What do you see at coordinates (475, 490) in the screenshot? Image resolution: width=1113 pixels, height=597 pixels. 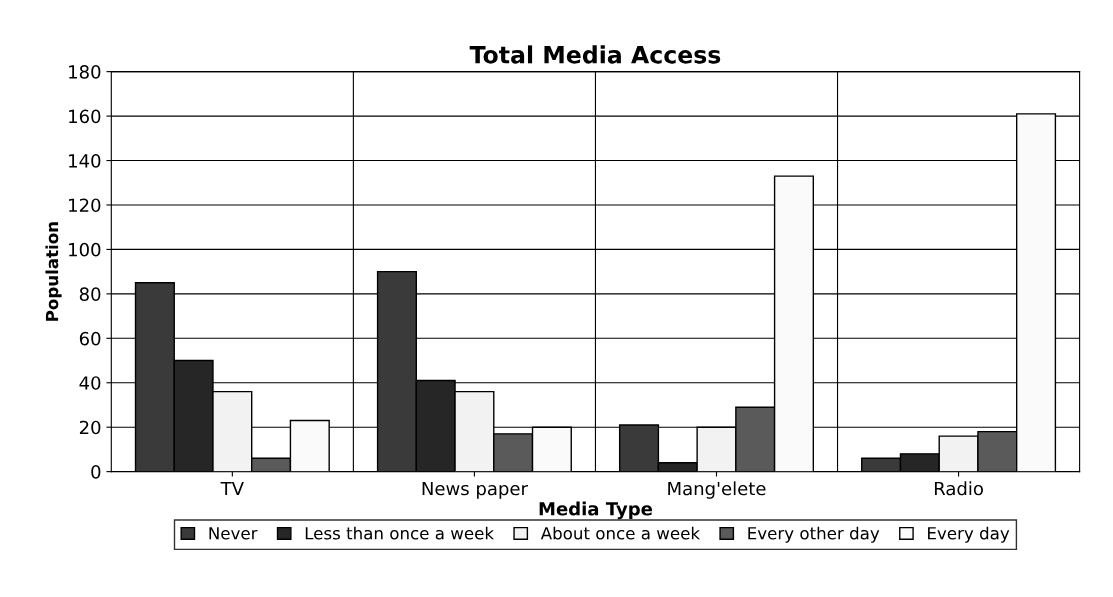 I see `x-tick-label: News paper` at bounding box center [475, 490].